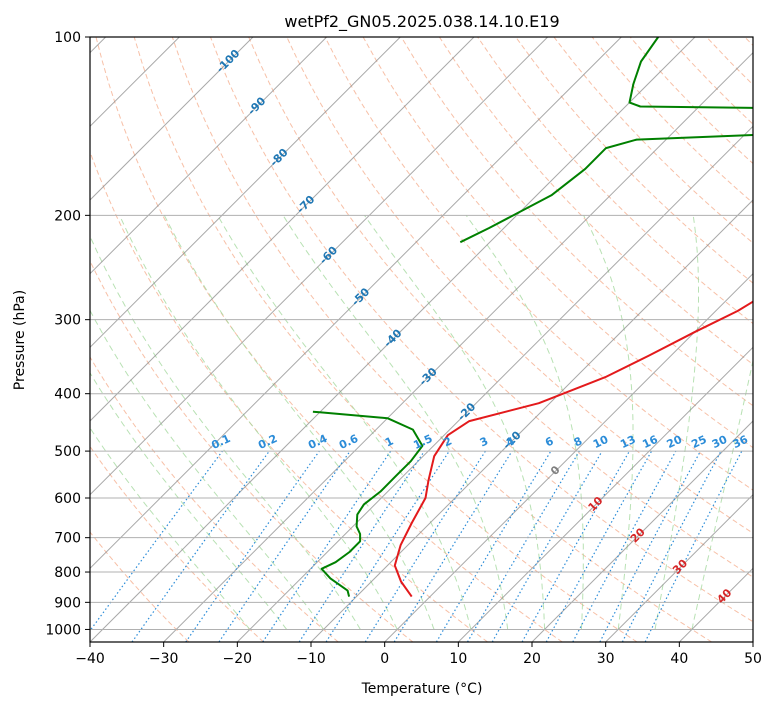 This screenshot has height=708, width=775. Describe the element at coordinates (311, 659) in the screenshot. I see `x-tick-label: −10` at that location.